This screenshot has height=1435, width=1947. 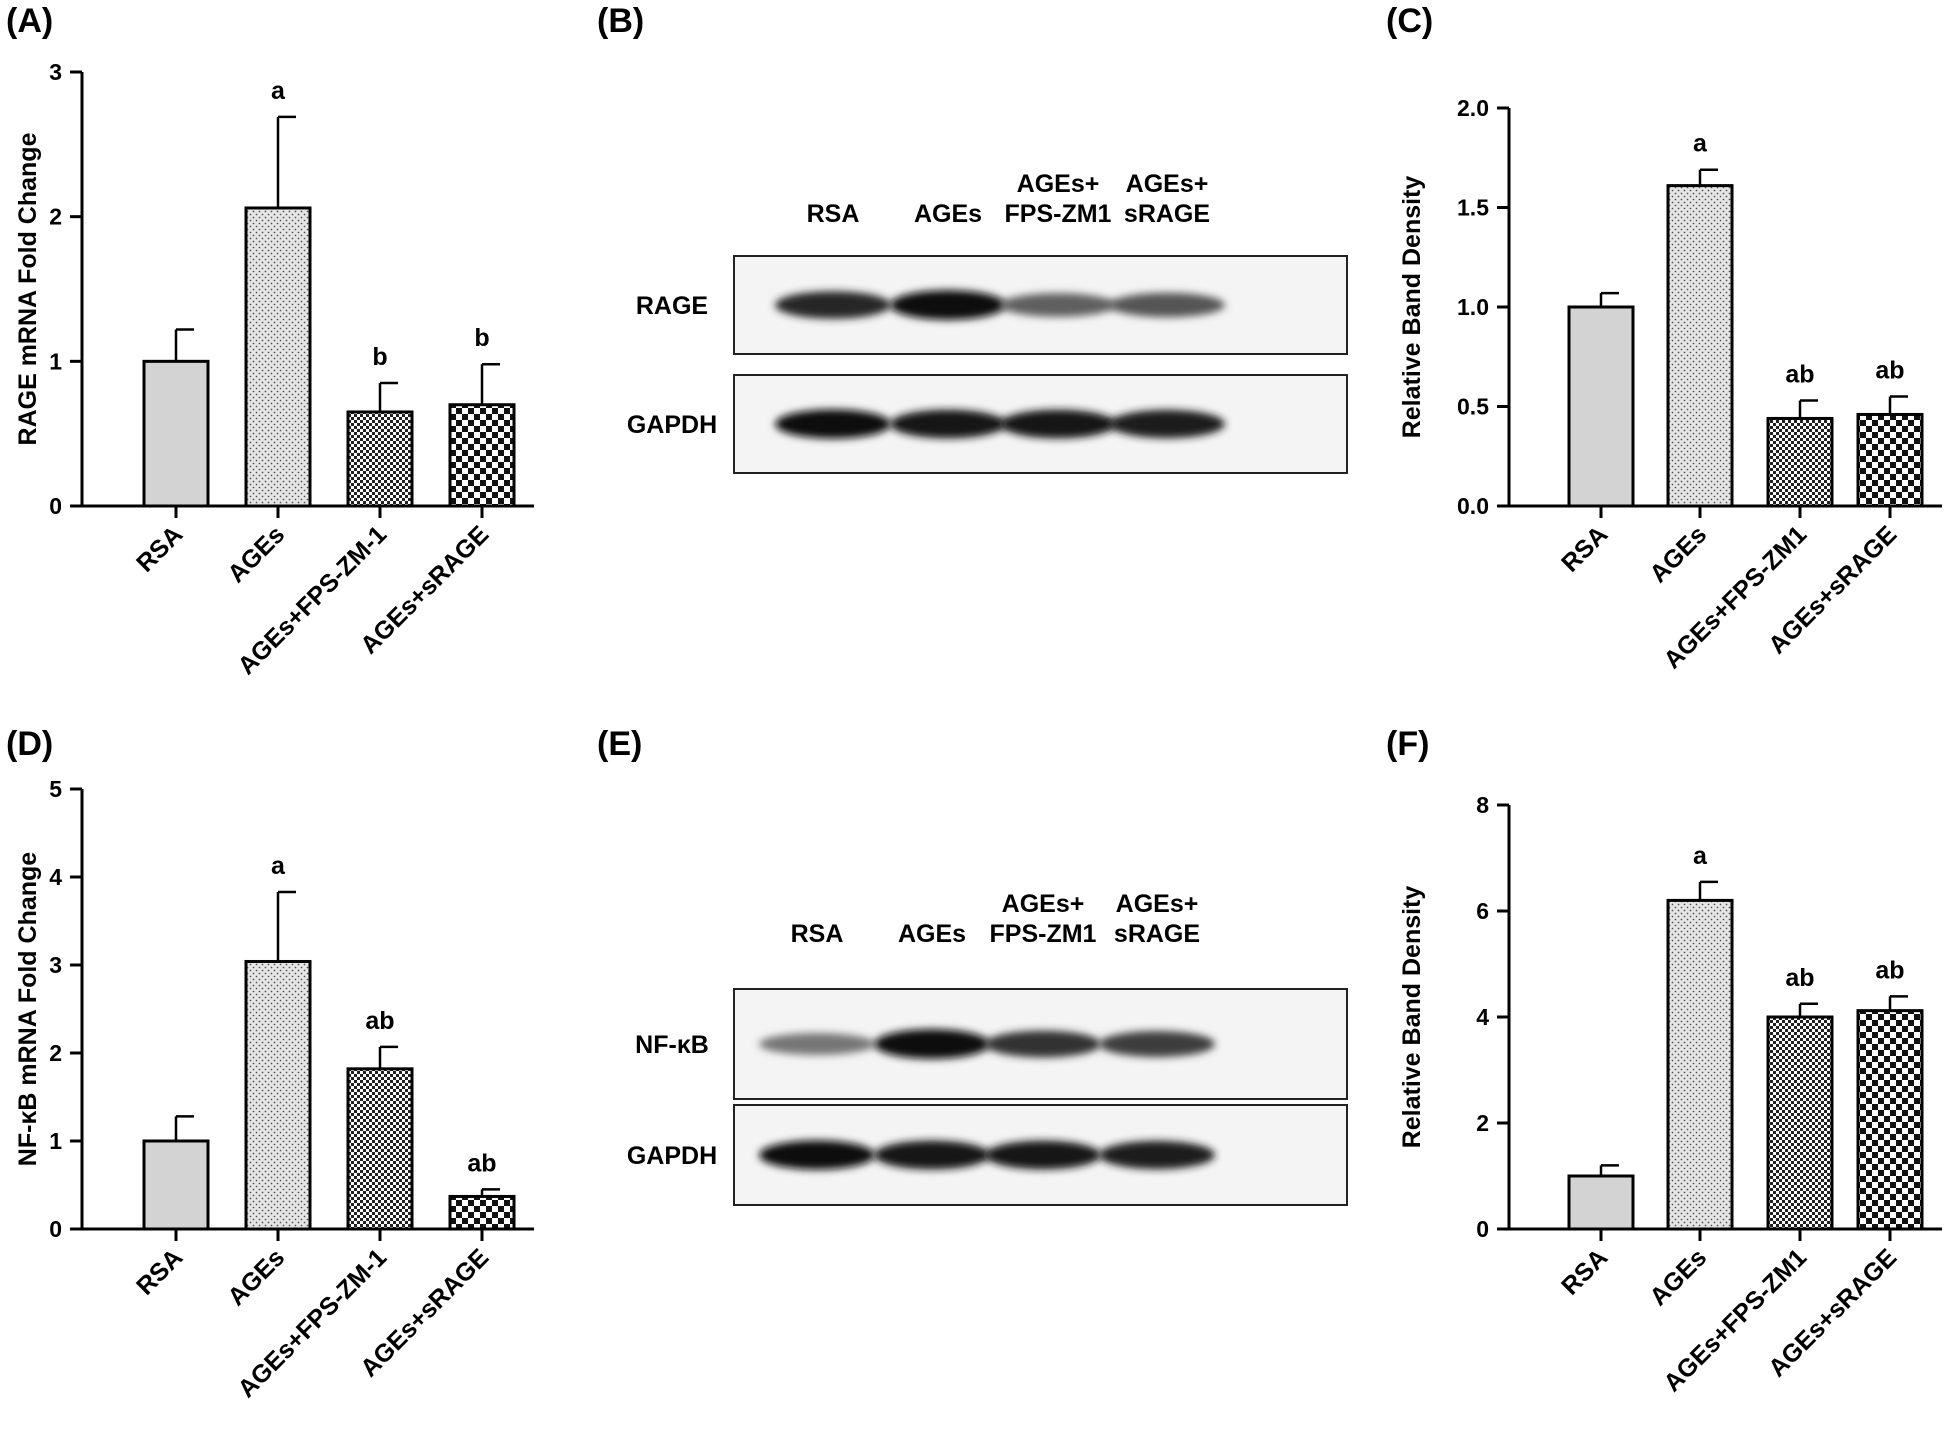 I want to click on lane-label: AGEs, so click(x=948, y=214).